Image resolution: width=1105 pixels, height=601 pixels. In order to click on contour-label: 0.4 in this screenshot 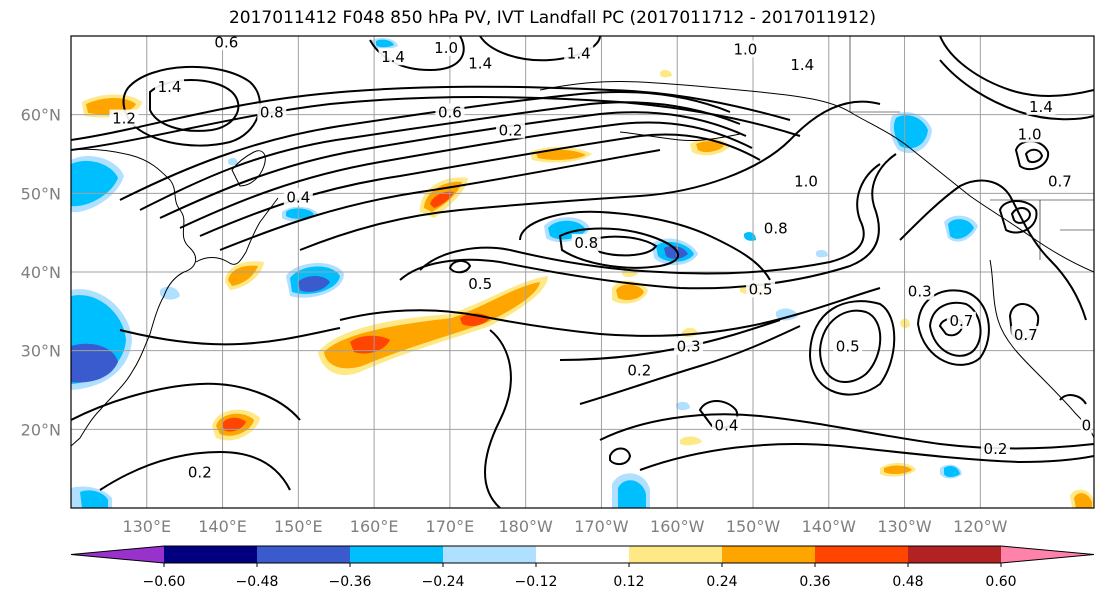, I will do `click(298, 197)`.